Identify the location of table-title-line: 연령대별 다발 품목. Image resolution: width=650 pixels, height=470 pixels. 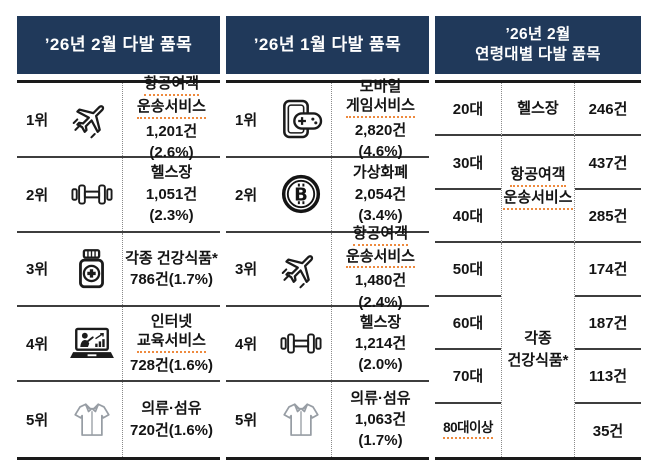
(538, 54).